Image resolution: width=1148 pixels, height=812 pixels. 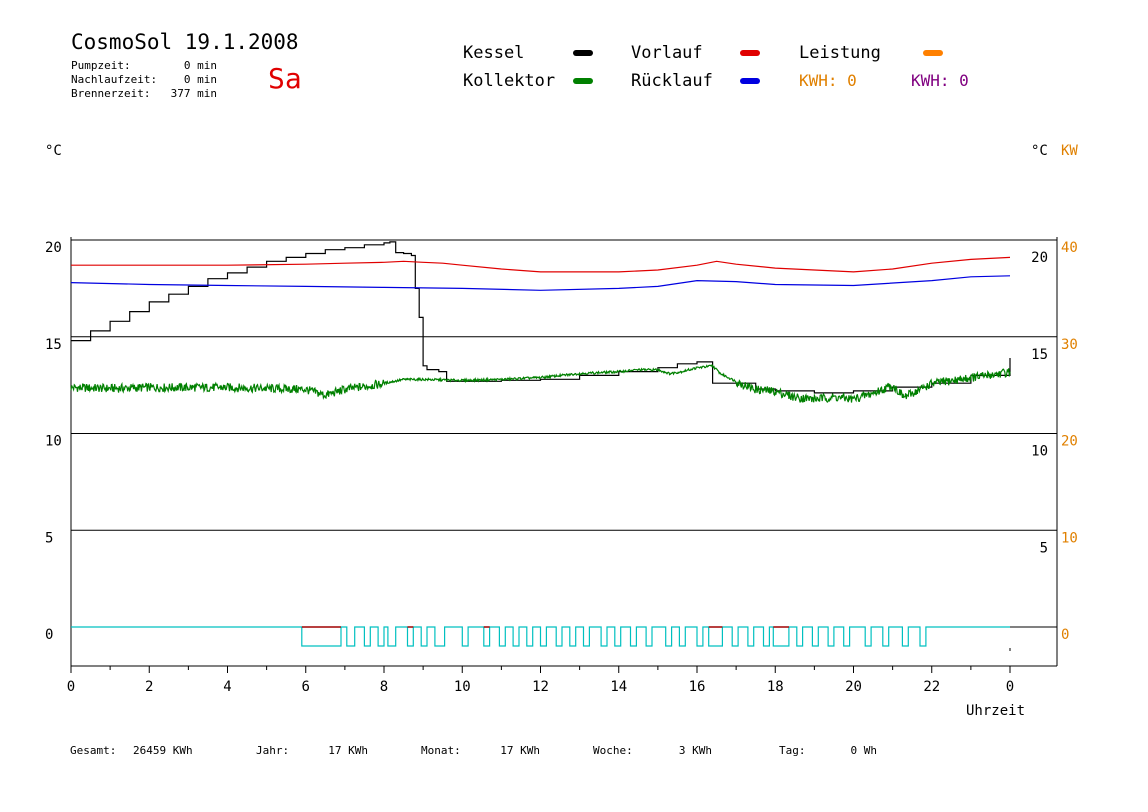 I want to click on legend-label-leistung: Leistung, so click(x=840, y=53).